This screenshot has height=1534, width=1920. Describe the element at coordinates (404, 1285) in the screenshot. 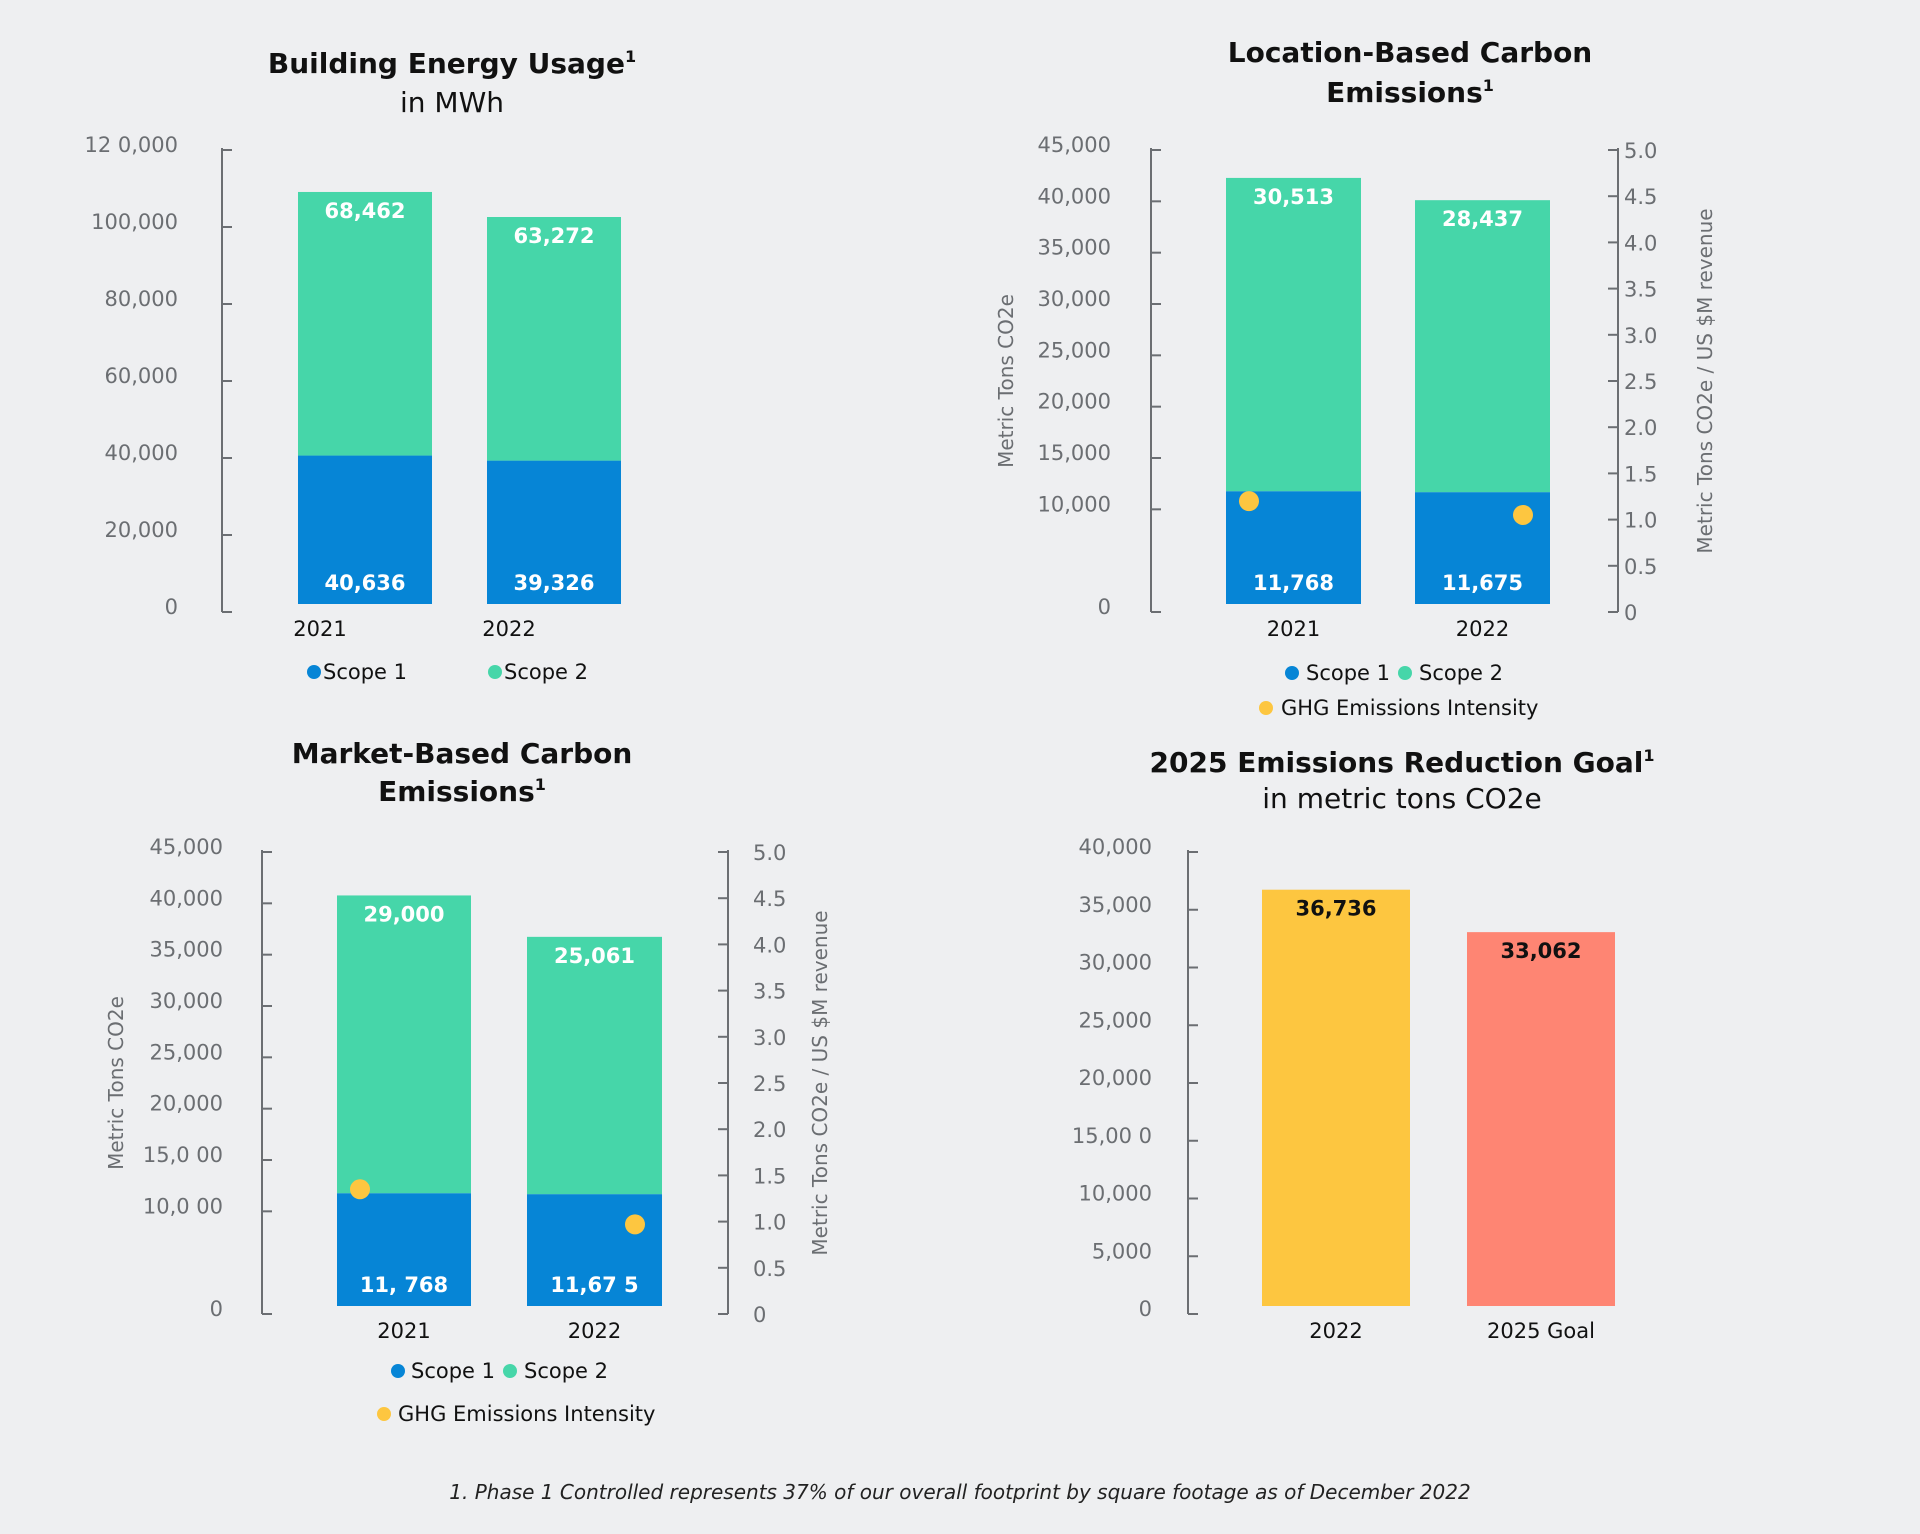

I see `chart3-label-scope1-2021: 11, 768` at that location.